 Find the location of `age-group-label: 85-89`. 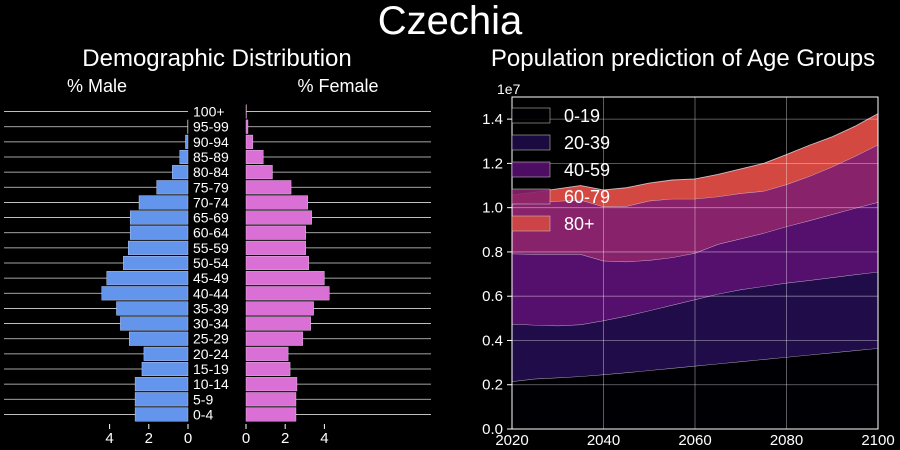

age-group-label: 85-89 is located at coordinates (211, 157).